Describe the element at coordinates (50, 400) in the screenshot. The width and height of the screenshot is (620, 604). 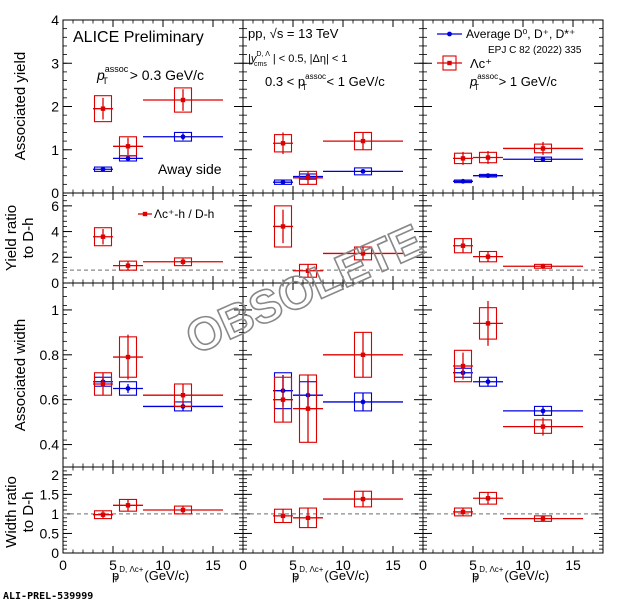
I see `ytick-label: 0.6` at that location.